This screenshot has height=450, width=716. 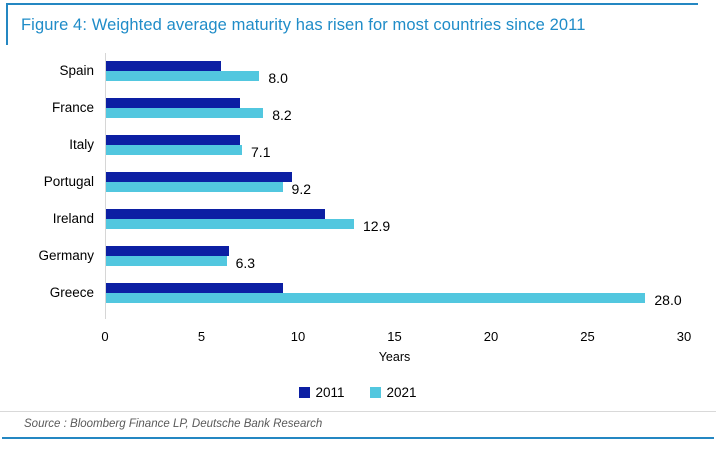 I want to click on bar-group: 8.0, so click(x=394, y=73).